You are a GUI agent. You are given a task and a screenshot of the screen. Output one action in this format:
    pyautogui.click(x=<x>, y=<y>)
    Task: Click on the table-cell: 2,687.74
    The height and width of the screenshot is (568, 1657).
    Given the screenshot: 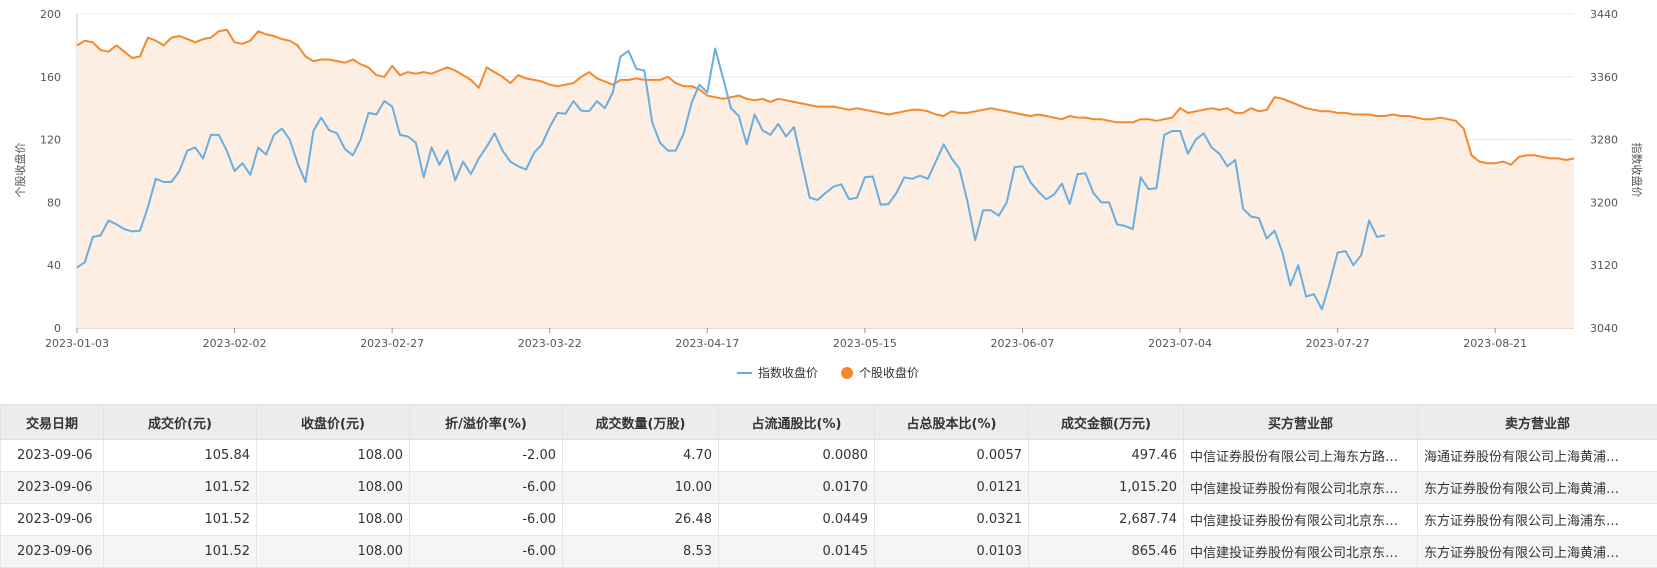 What is the action you would take?
    pyautogui.click(x=1106, y=520)
    